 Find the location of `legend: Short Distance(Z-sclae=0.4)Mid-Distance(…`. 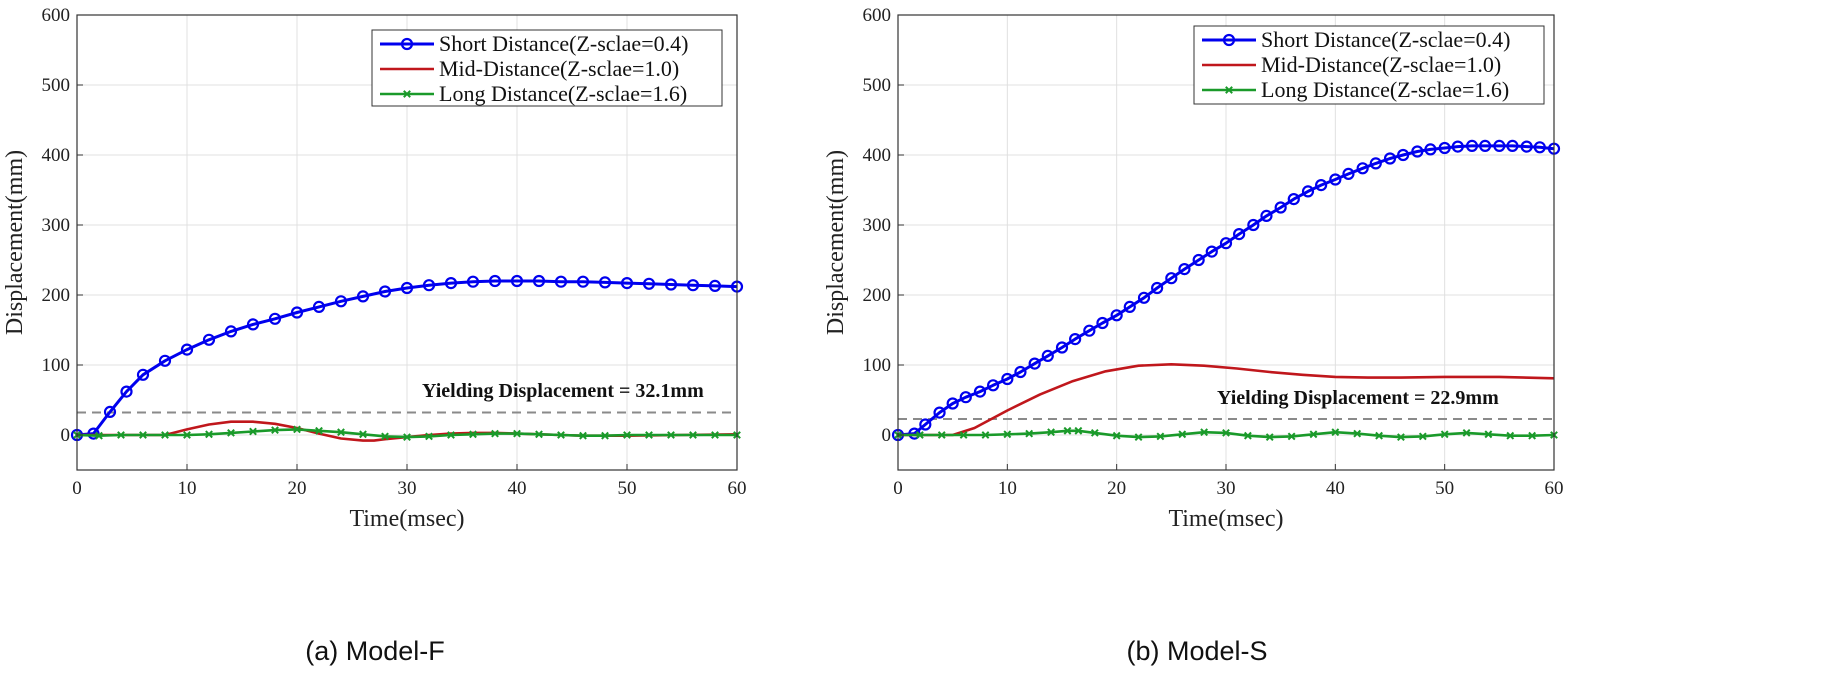

legend: Short Distance(Z-sclae=0.4)Mid-Distance(… is located at coordinates (547, 68).